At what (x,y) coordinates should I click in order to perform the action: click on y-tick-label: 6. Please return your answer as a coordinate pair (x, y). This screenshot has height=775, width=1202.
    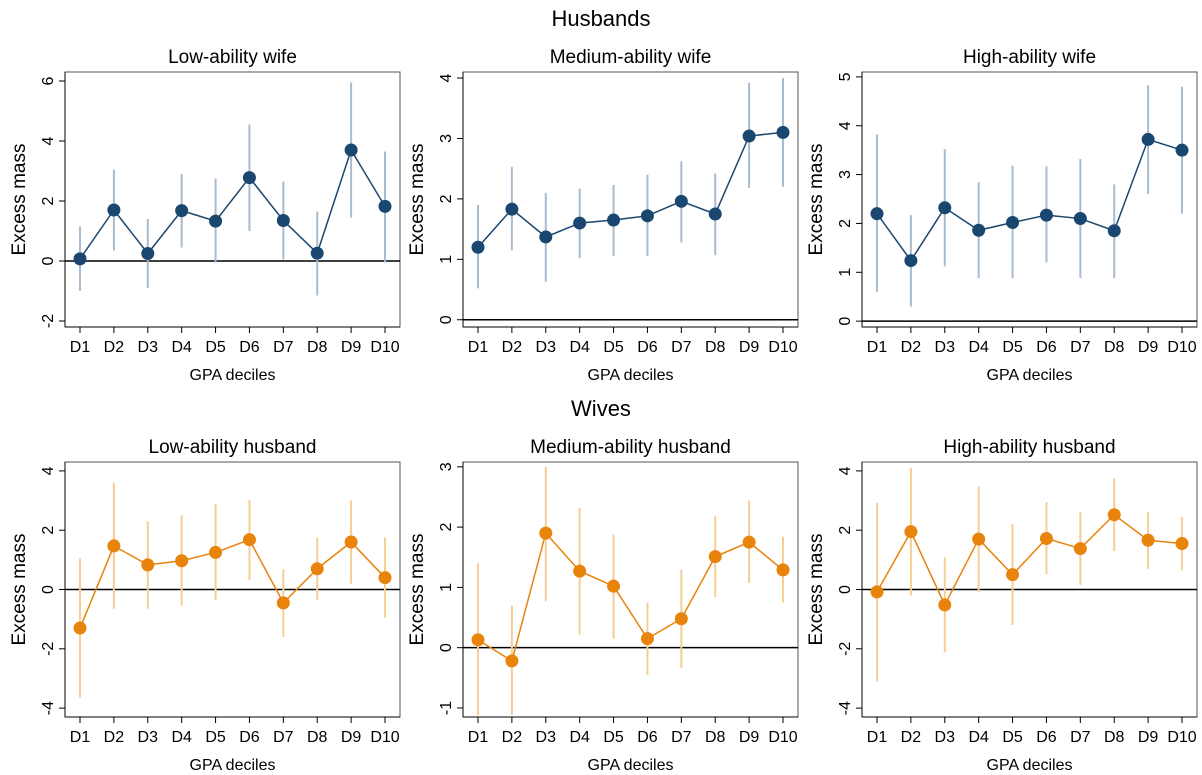
    Looking at the image, I should click on (48, 80).